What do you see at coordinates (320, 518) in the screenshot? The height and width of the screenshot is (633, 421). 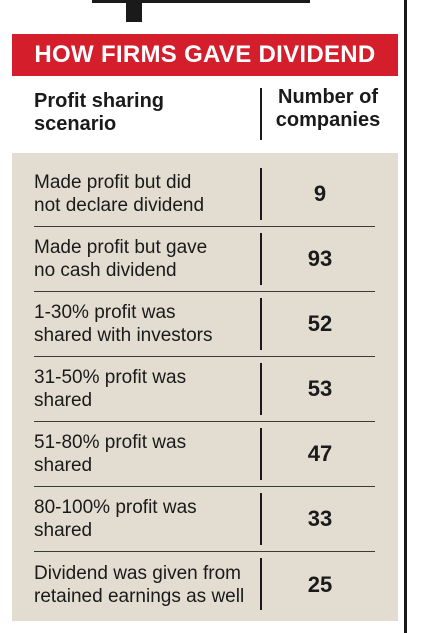 I see `row-value: 33` at bounding box center [320, 518].